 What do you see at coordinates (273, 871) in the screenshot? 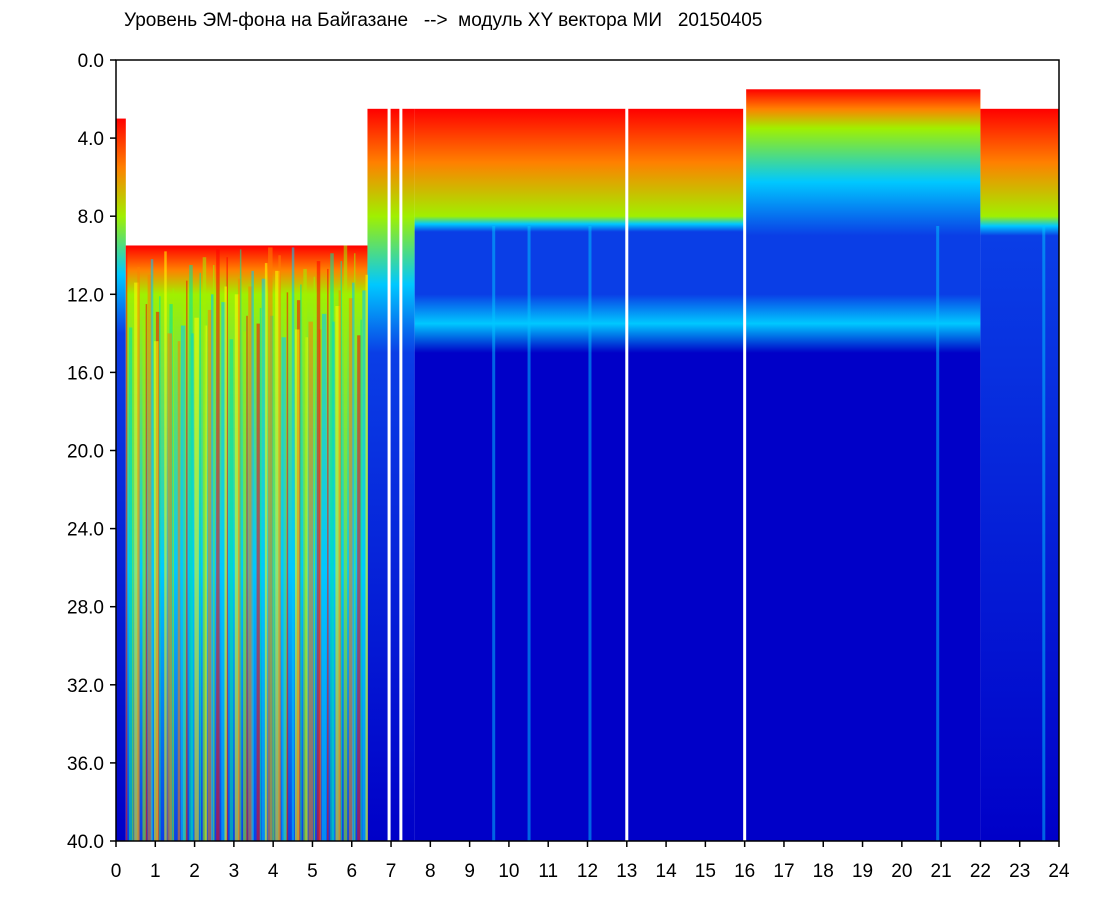
I see `x-tick-label: 4` at bounding box center [273, 871].